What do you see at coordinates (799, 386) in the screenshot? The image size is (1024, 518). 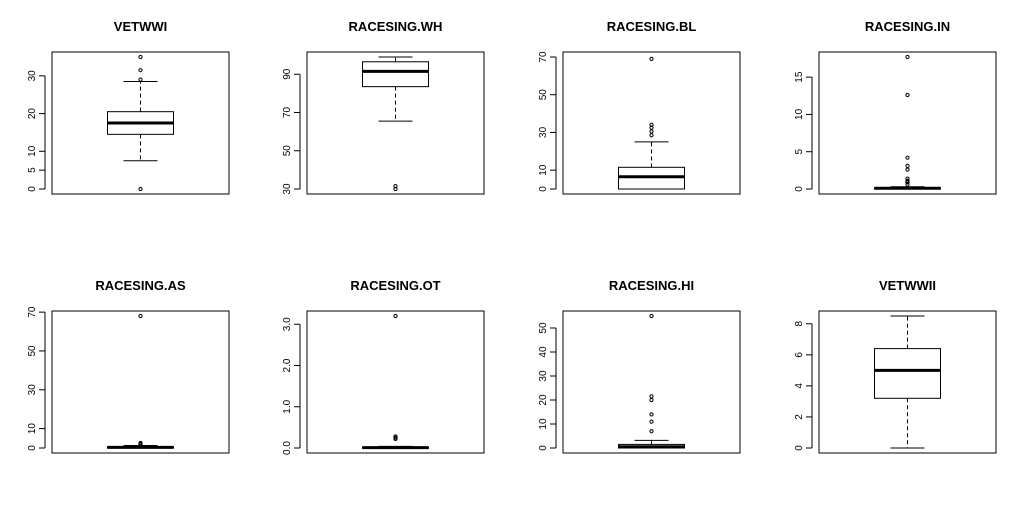 I see `y-tick-label: 4` at bounding box center [799, 386].